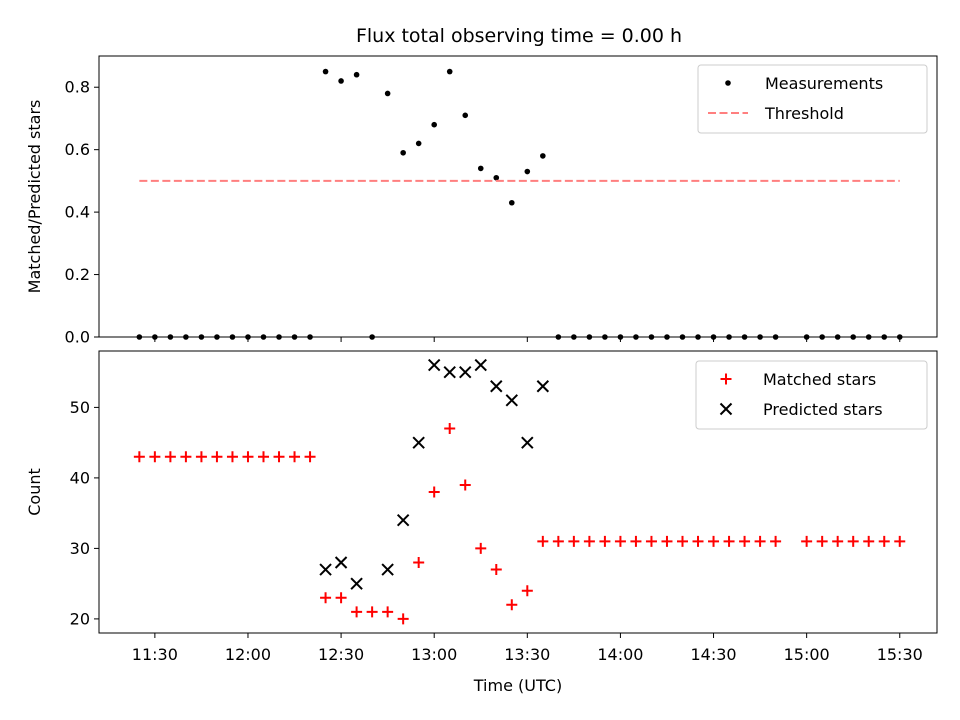 The width and height of the screenshot is (960, 720). I want to click on x-tick-label: 11:30, so click(155, 654).